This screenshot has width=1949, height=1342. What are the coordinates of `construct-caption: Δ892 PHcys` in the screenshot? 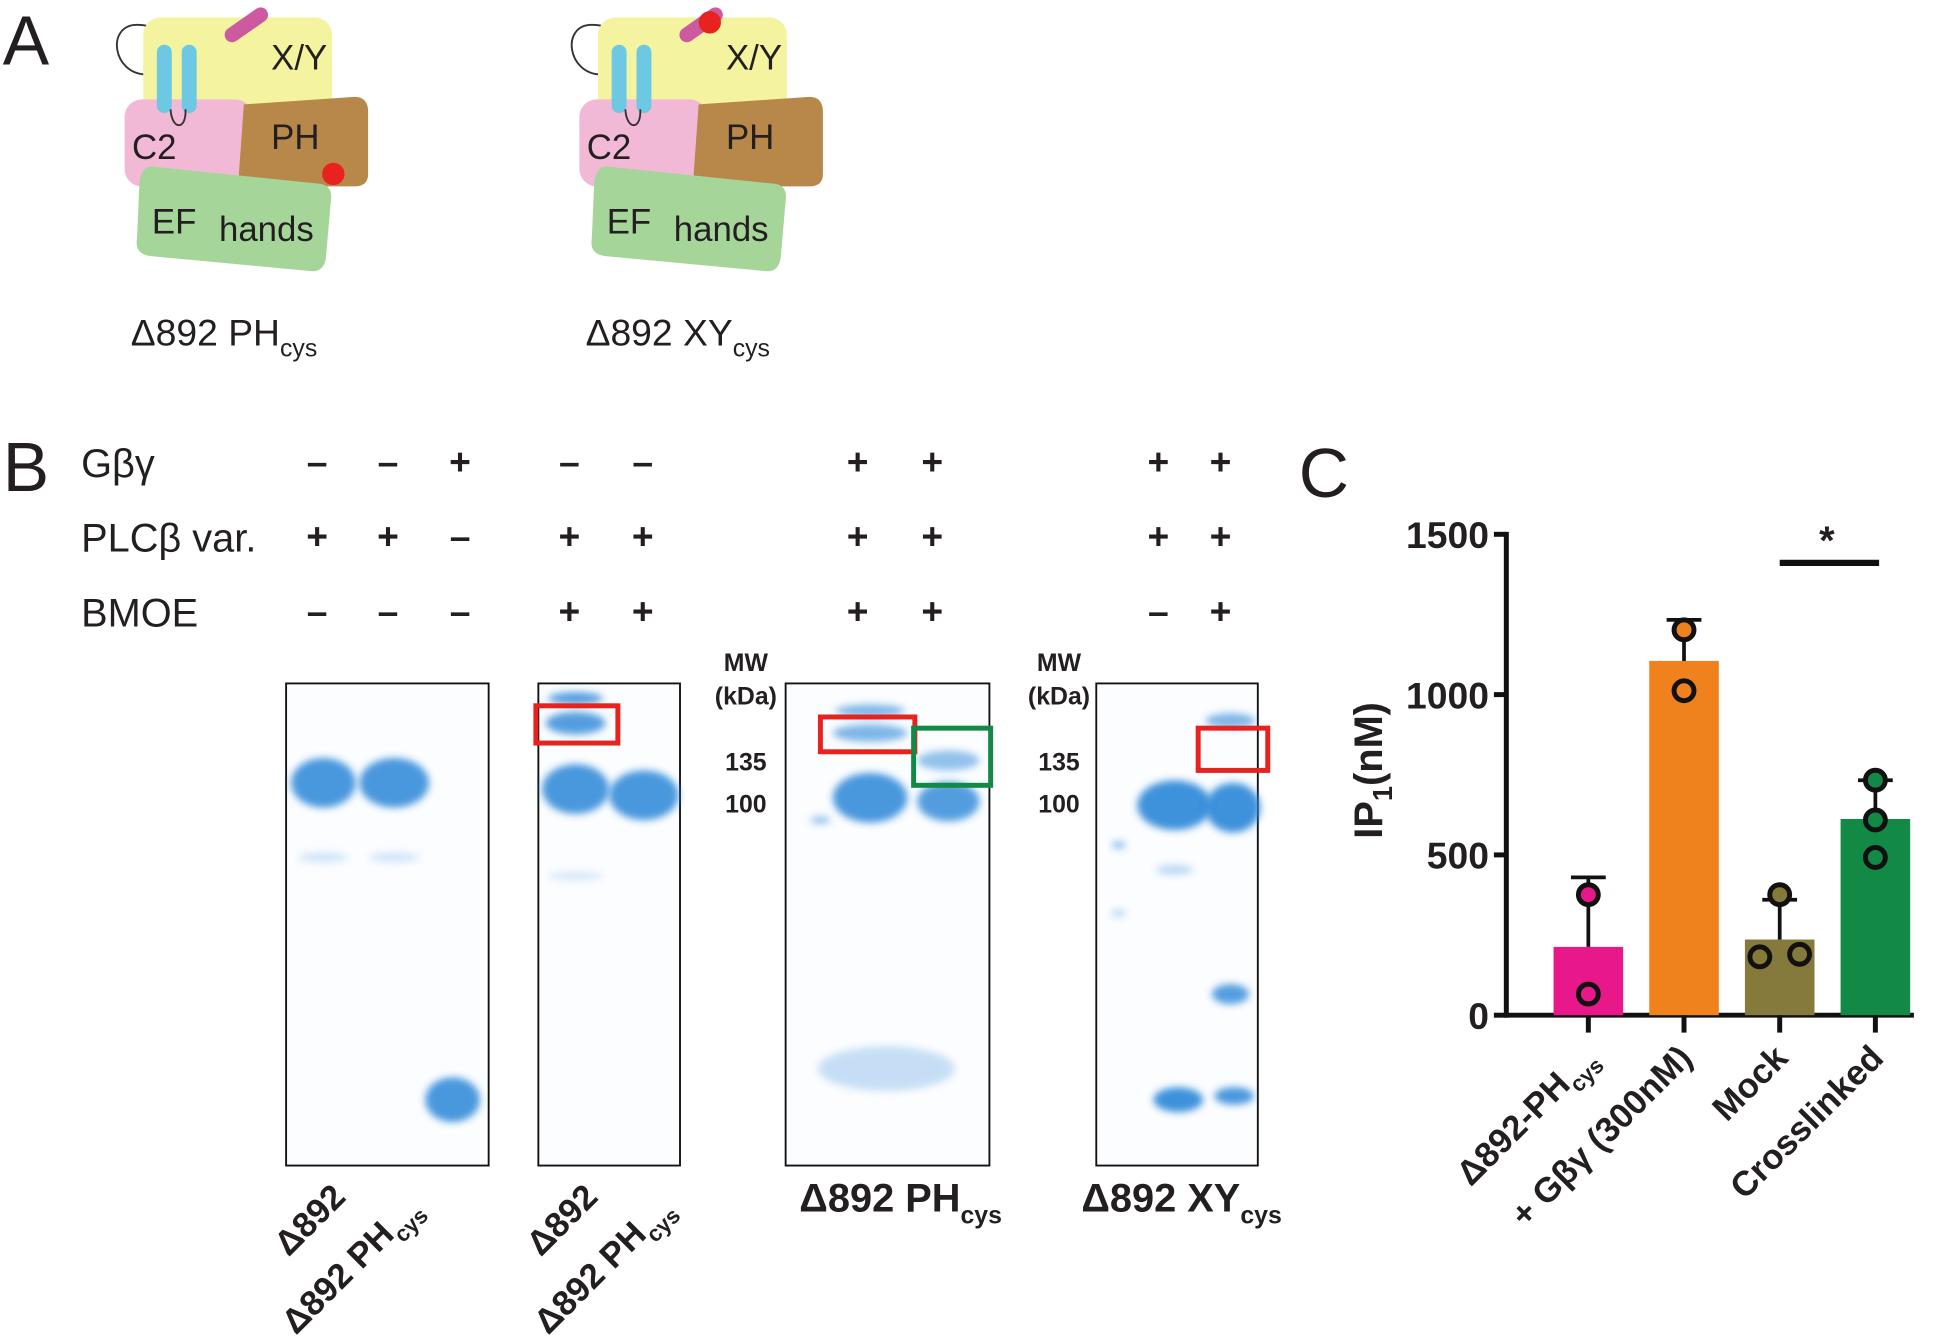 It's located at (224, 336).